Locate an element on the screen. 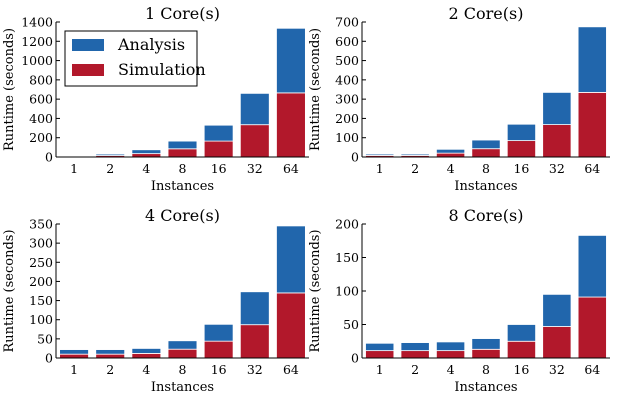  y-tick-label: 1400 is located at coordinates (37, 22).